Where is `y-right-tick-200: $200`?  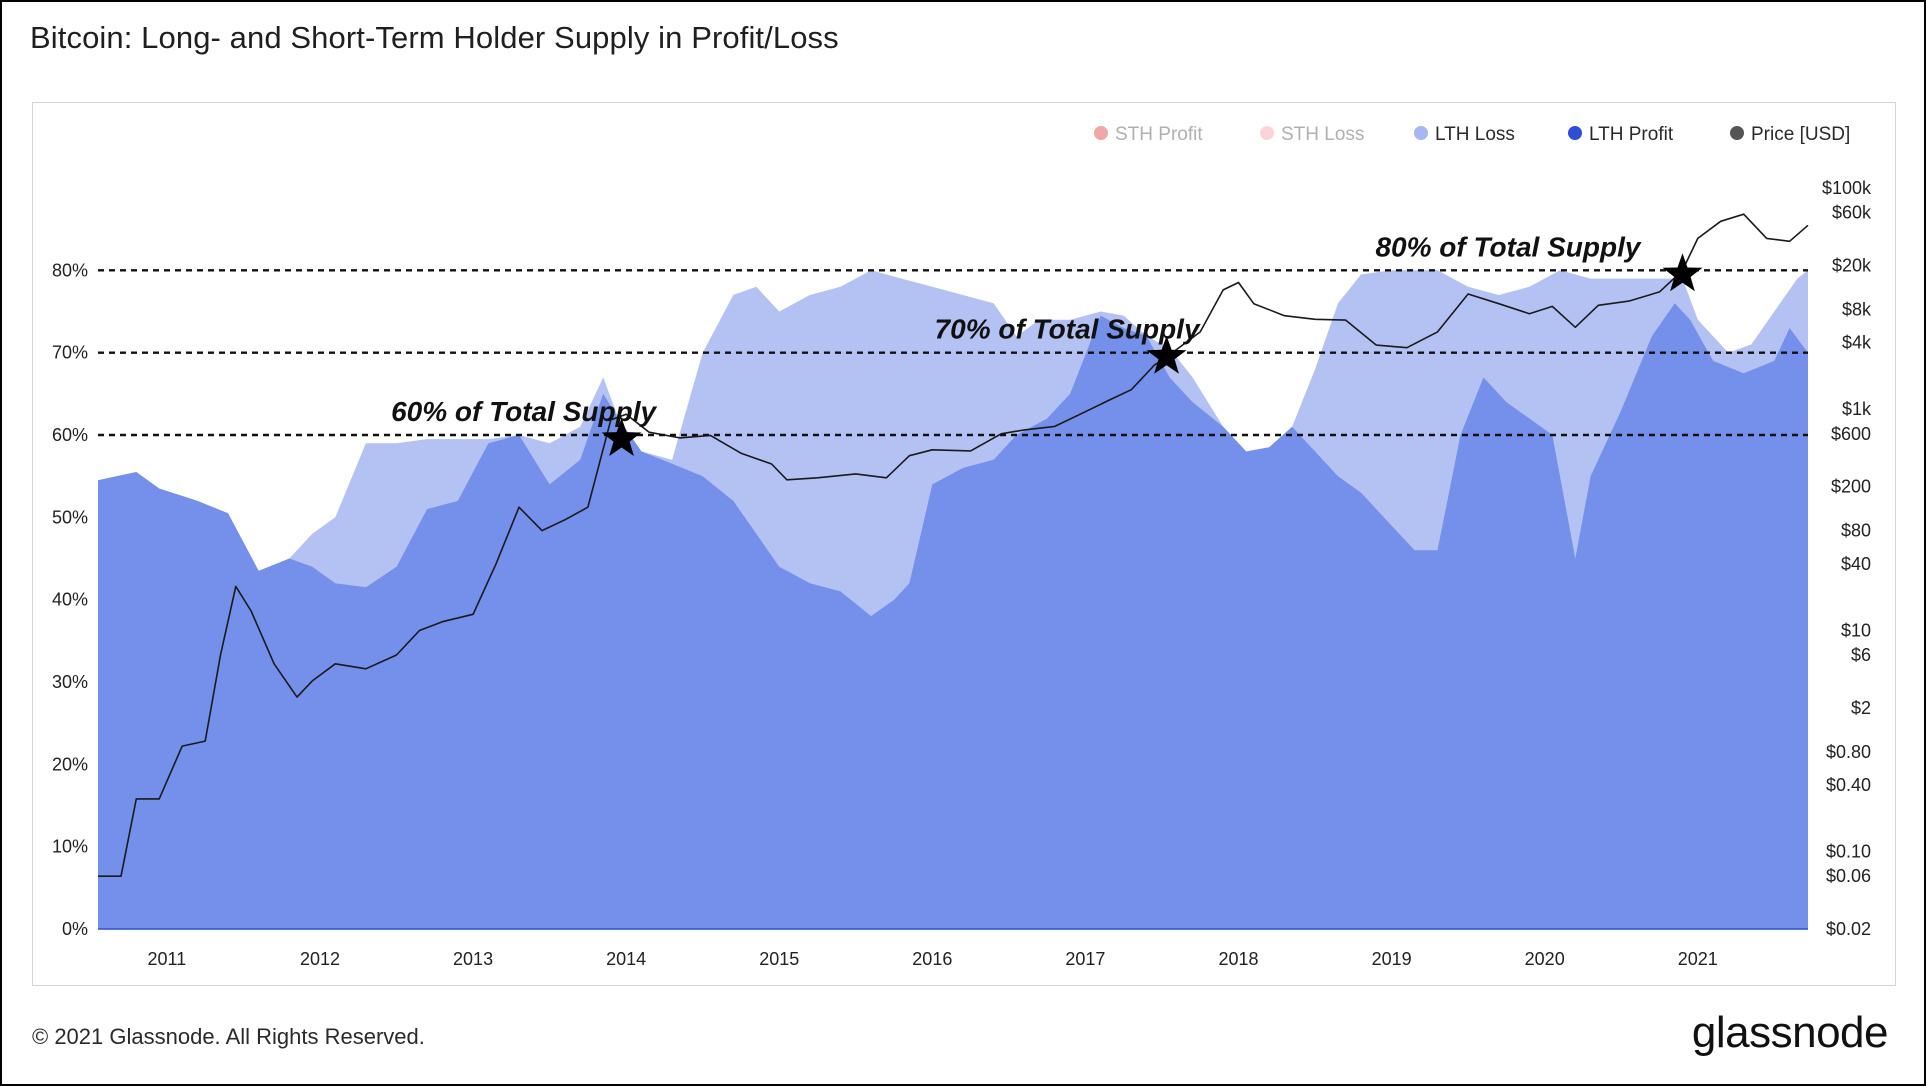 y-right-tick-200: $200 is located at coordinates (1851, 487).